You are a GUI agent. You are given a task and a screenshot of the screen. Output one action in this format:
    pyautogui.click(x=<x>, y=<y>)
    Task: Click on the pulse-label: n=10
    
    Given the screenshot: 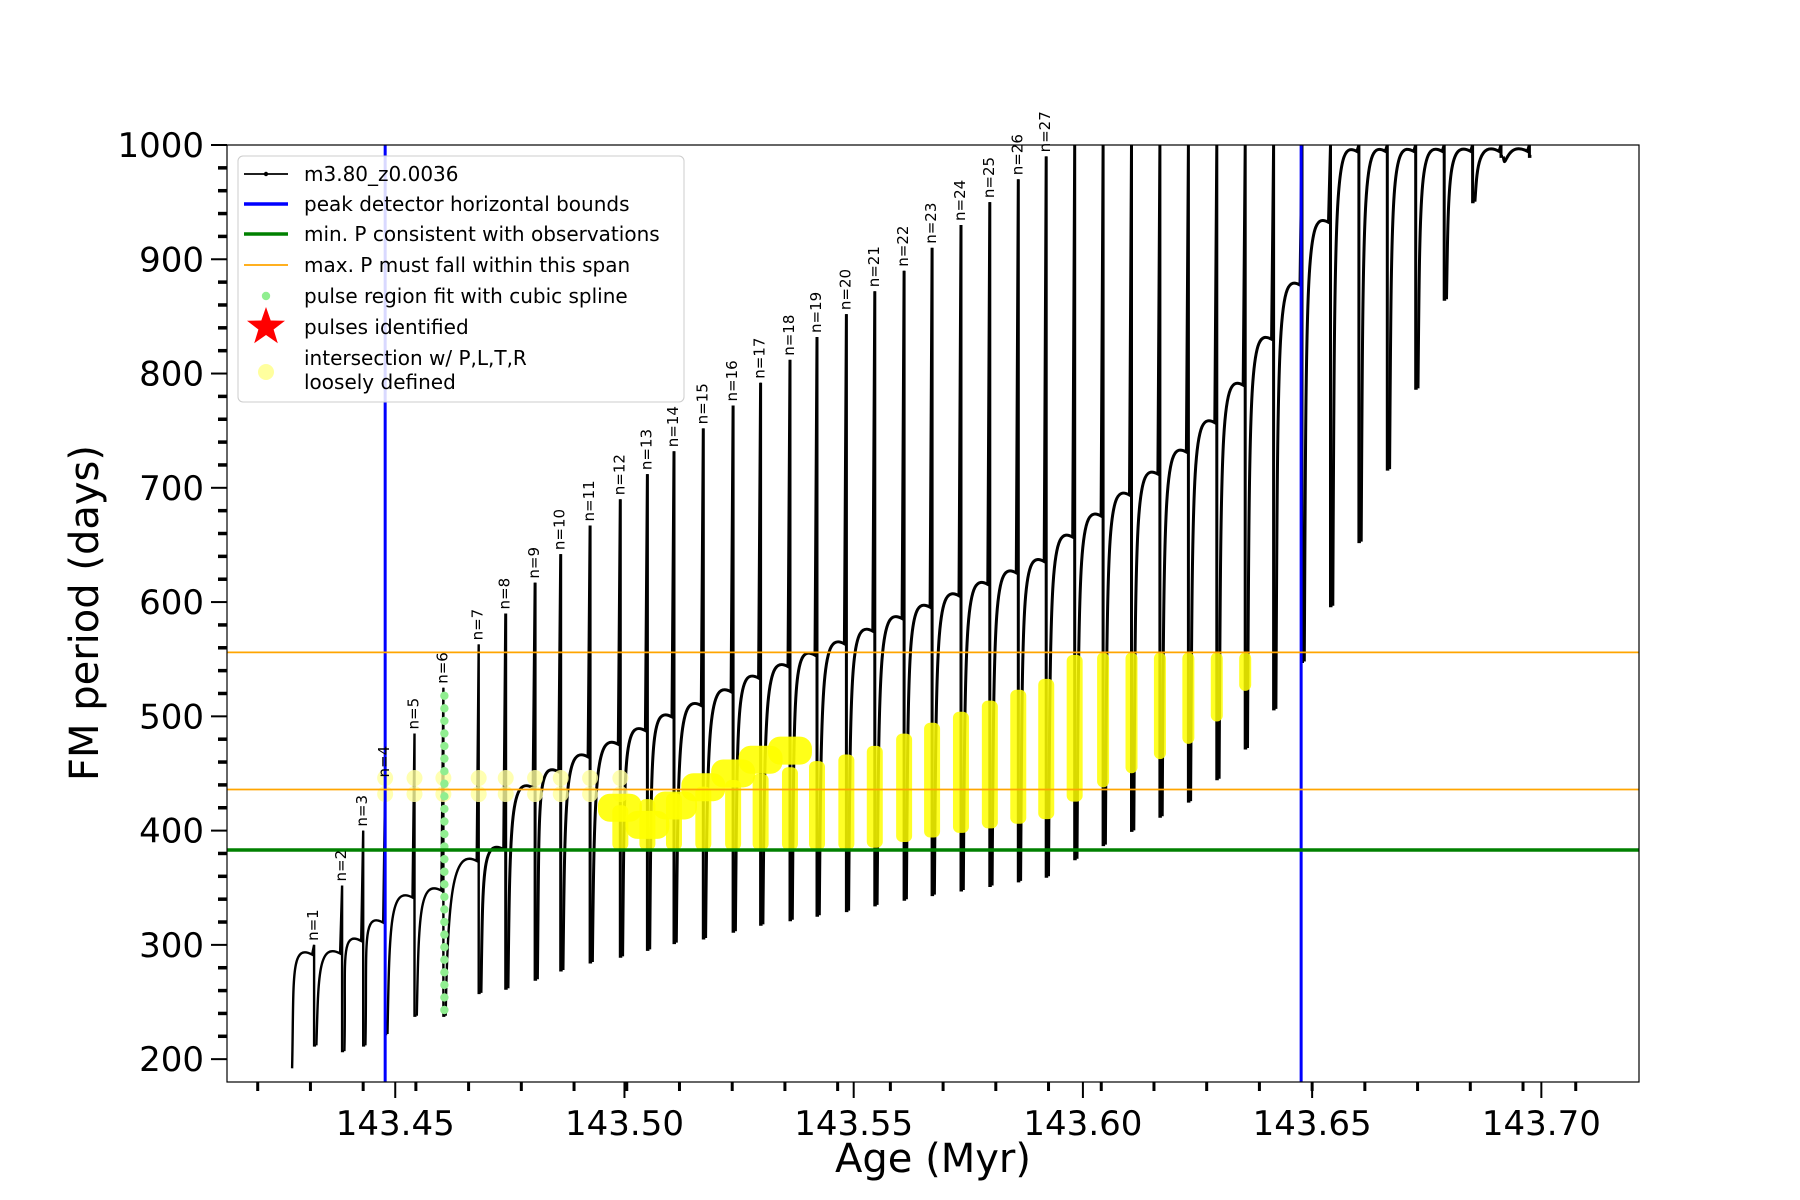 What is the action you would take?
    pyautogui.click(x=560, y=529)
    